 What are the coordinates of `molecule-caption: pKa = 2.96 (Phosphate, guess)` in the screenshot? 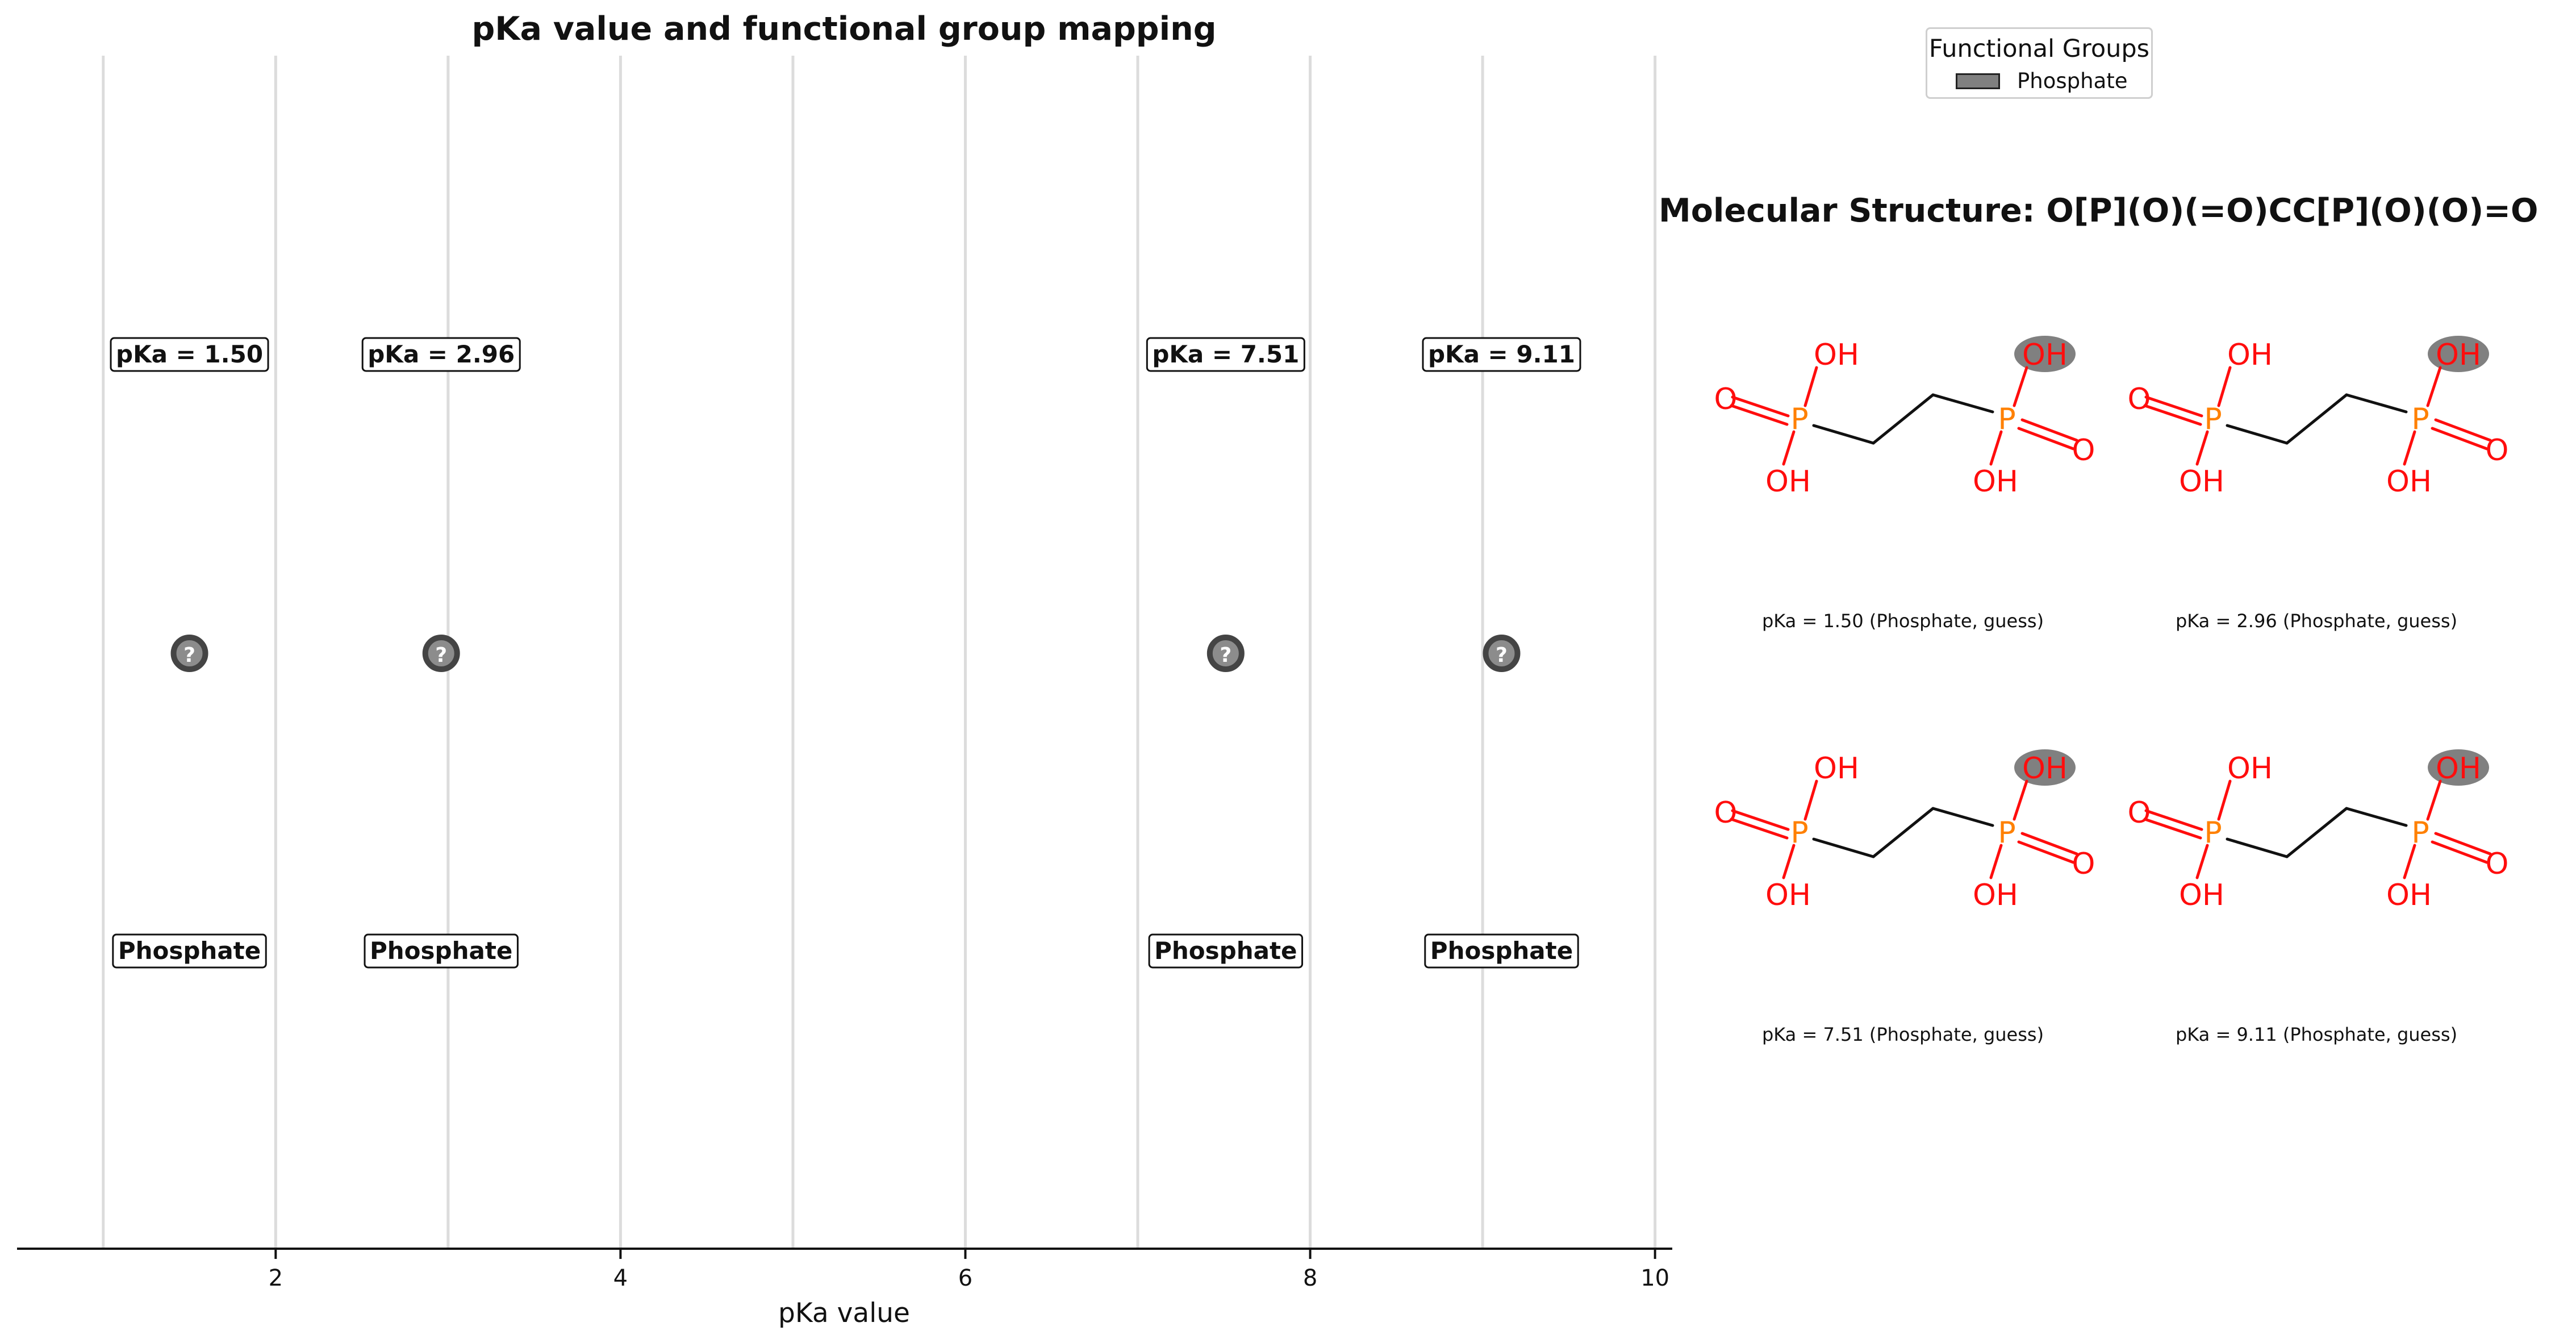 It's located at (2316, 621).